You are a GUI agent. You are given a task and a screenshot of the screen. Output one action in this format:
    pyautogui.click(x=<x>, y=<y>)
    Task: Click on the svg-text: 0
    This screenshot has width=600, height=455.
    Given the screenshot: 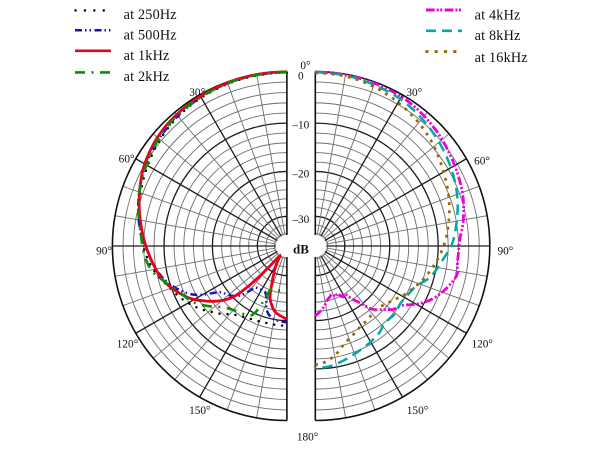 What is the action you would take?
    pyautogui.click(x=301, y=76)
    